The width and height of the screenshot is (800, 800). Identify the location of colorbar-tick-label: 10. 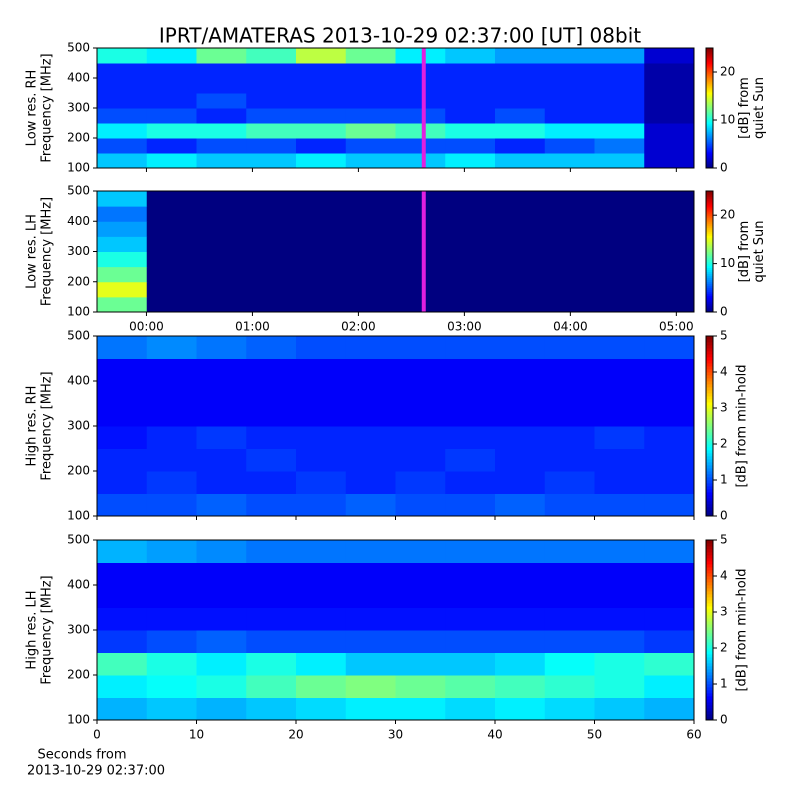
(727, 120).